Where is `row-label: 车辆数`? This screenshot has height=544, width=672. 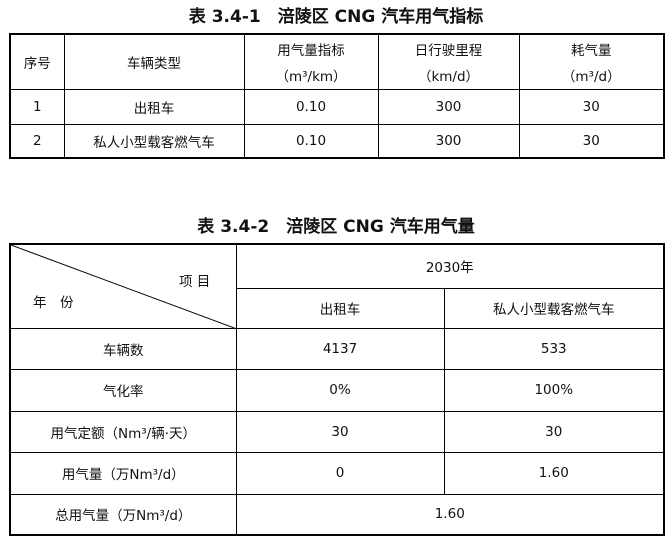 row-label: 车辆数 is located at coordinates (123, 348).